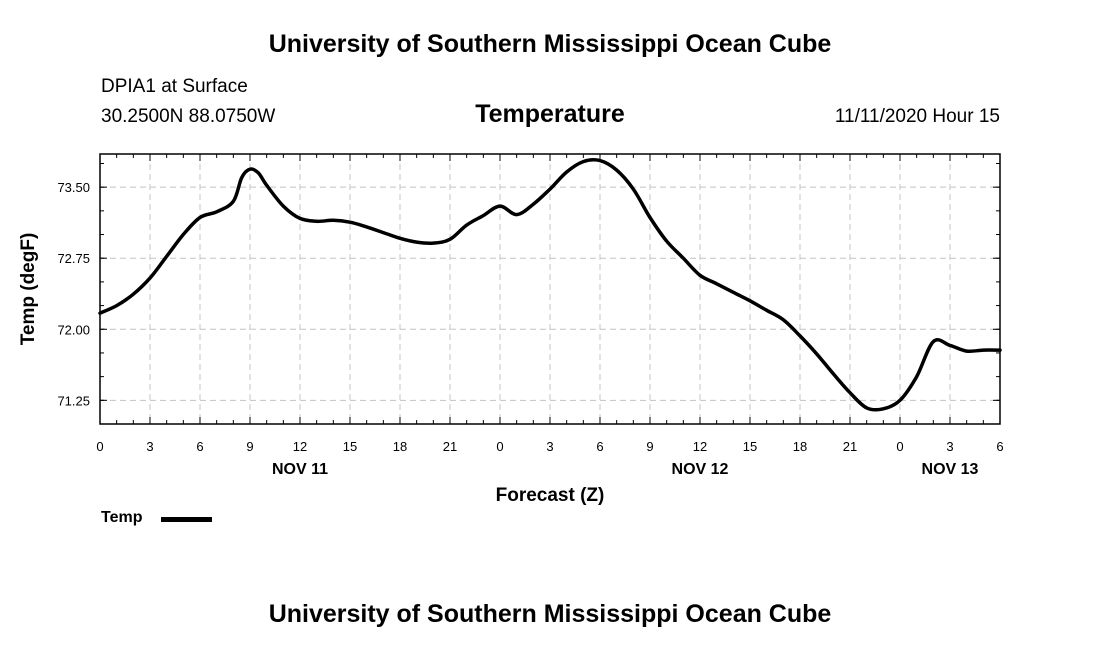 The image size is (1100, 650). What do you see at coordinates (550, 114) in the screenshot?
I see `chart-title: Temperature` at bounding box center [550, 114].